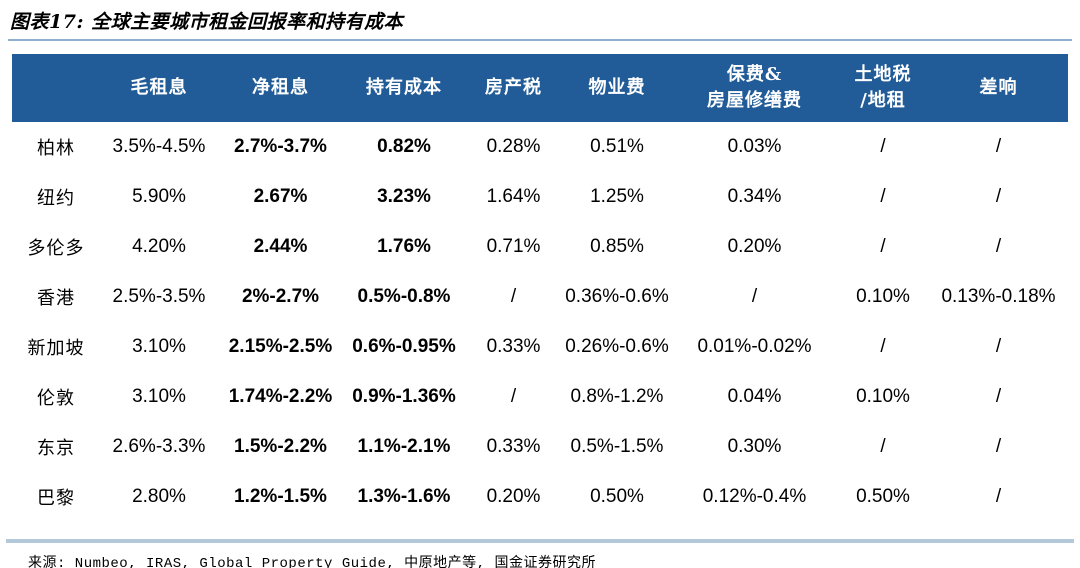 The width and height of the screenshot is (1080, 568). I want to click on value-cell: 0.5%-0.8%, so click(404, 296).